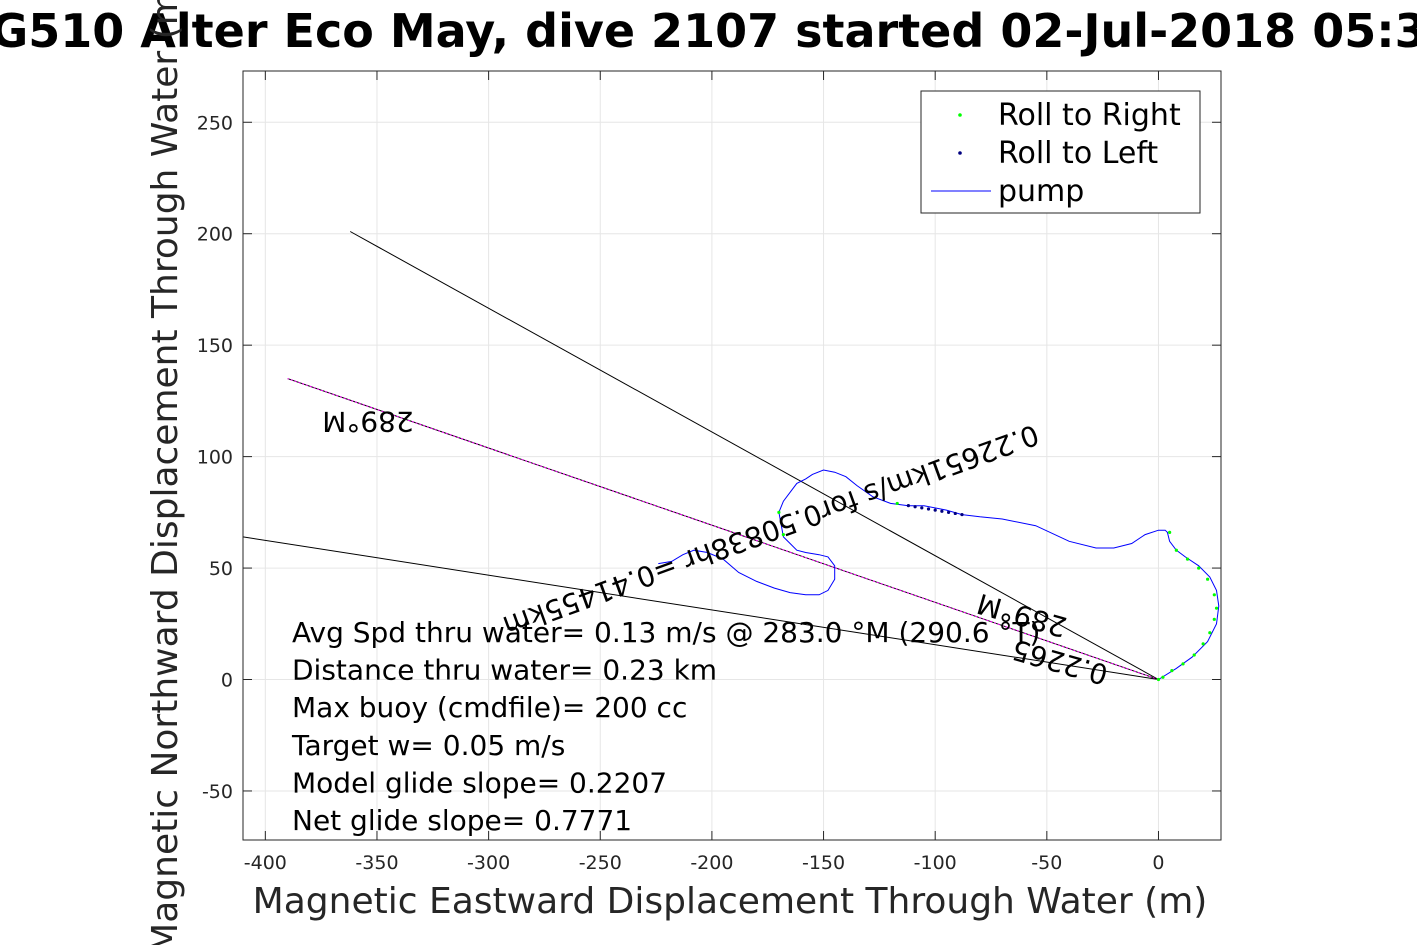 The height and width of the screenshot is (945, 1417). I want to click on legend-roll-right-marker, so click(960, 115).